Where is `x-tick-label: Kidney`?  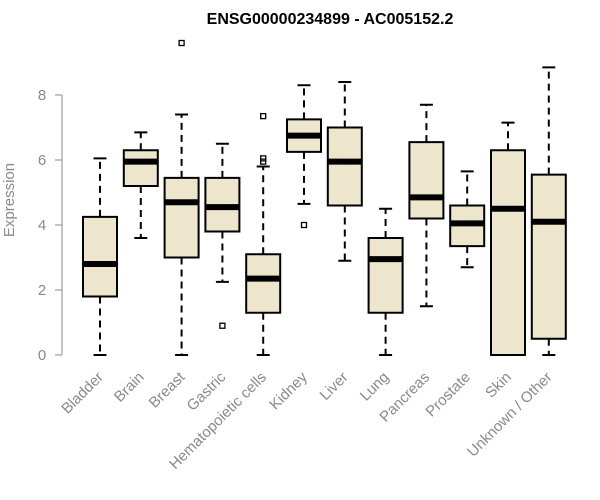 x-tick-label: Kidney is located at coordinates (288, 390).